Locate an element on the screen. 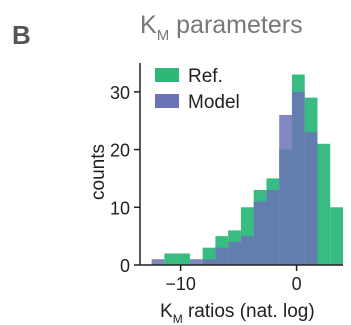 The width and height of the screenshot is (351, 325). y-tick-label: 20 is located at coordinates (120, 151).